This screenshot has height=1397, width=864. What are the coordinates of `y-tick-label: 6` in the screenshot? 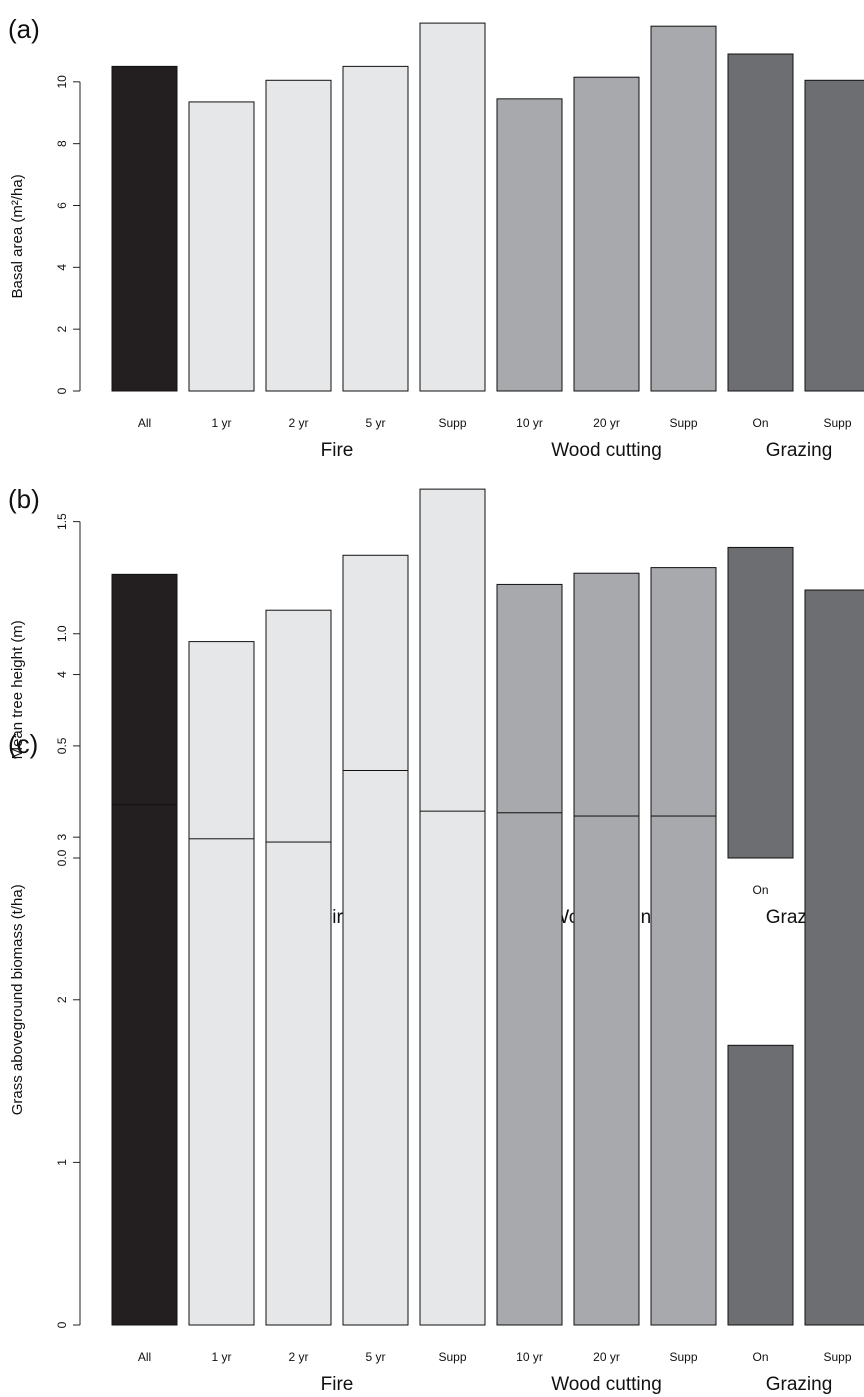 It's located at (62, 205).